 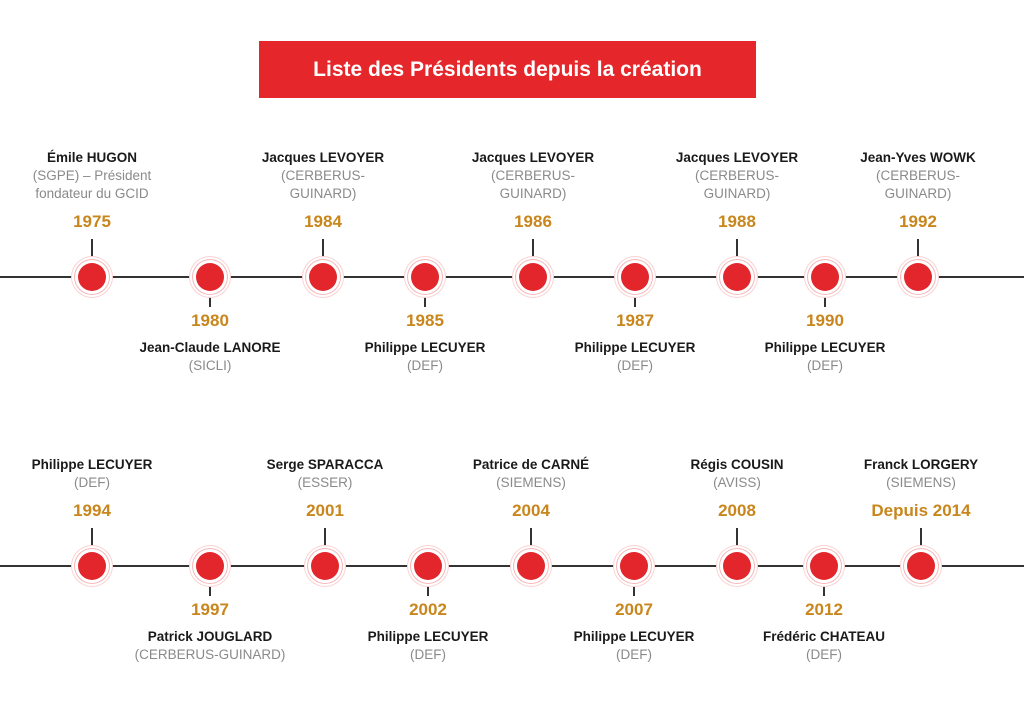 What do you see at coordinates (921, 474) in the screenshot?
I see `president-label: Franck LORGERY (SIEMENS)` at bounding box center [921, 474].